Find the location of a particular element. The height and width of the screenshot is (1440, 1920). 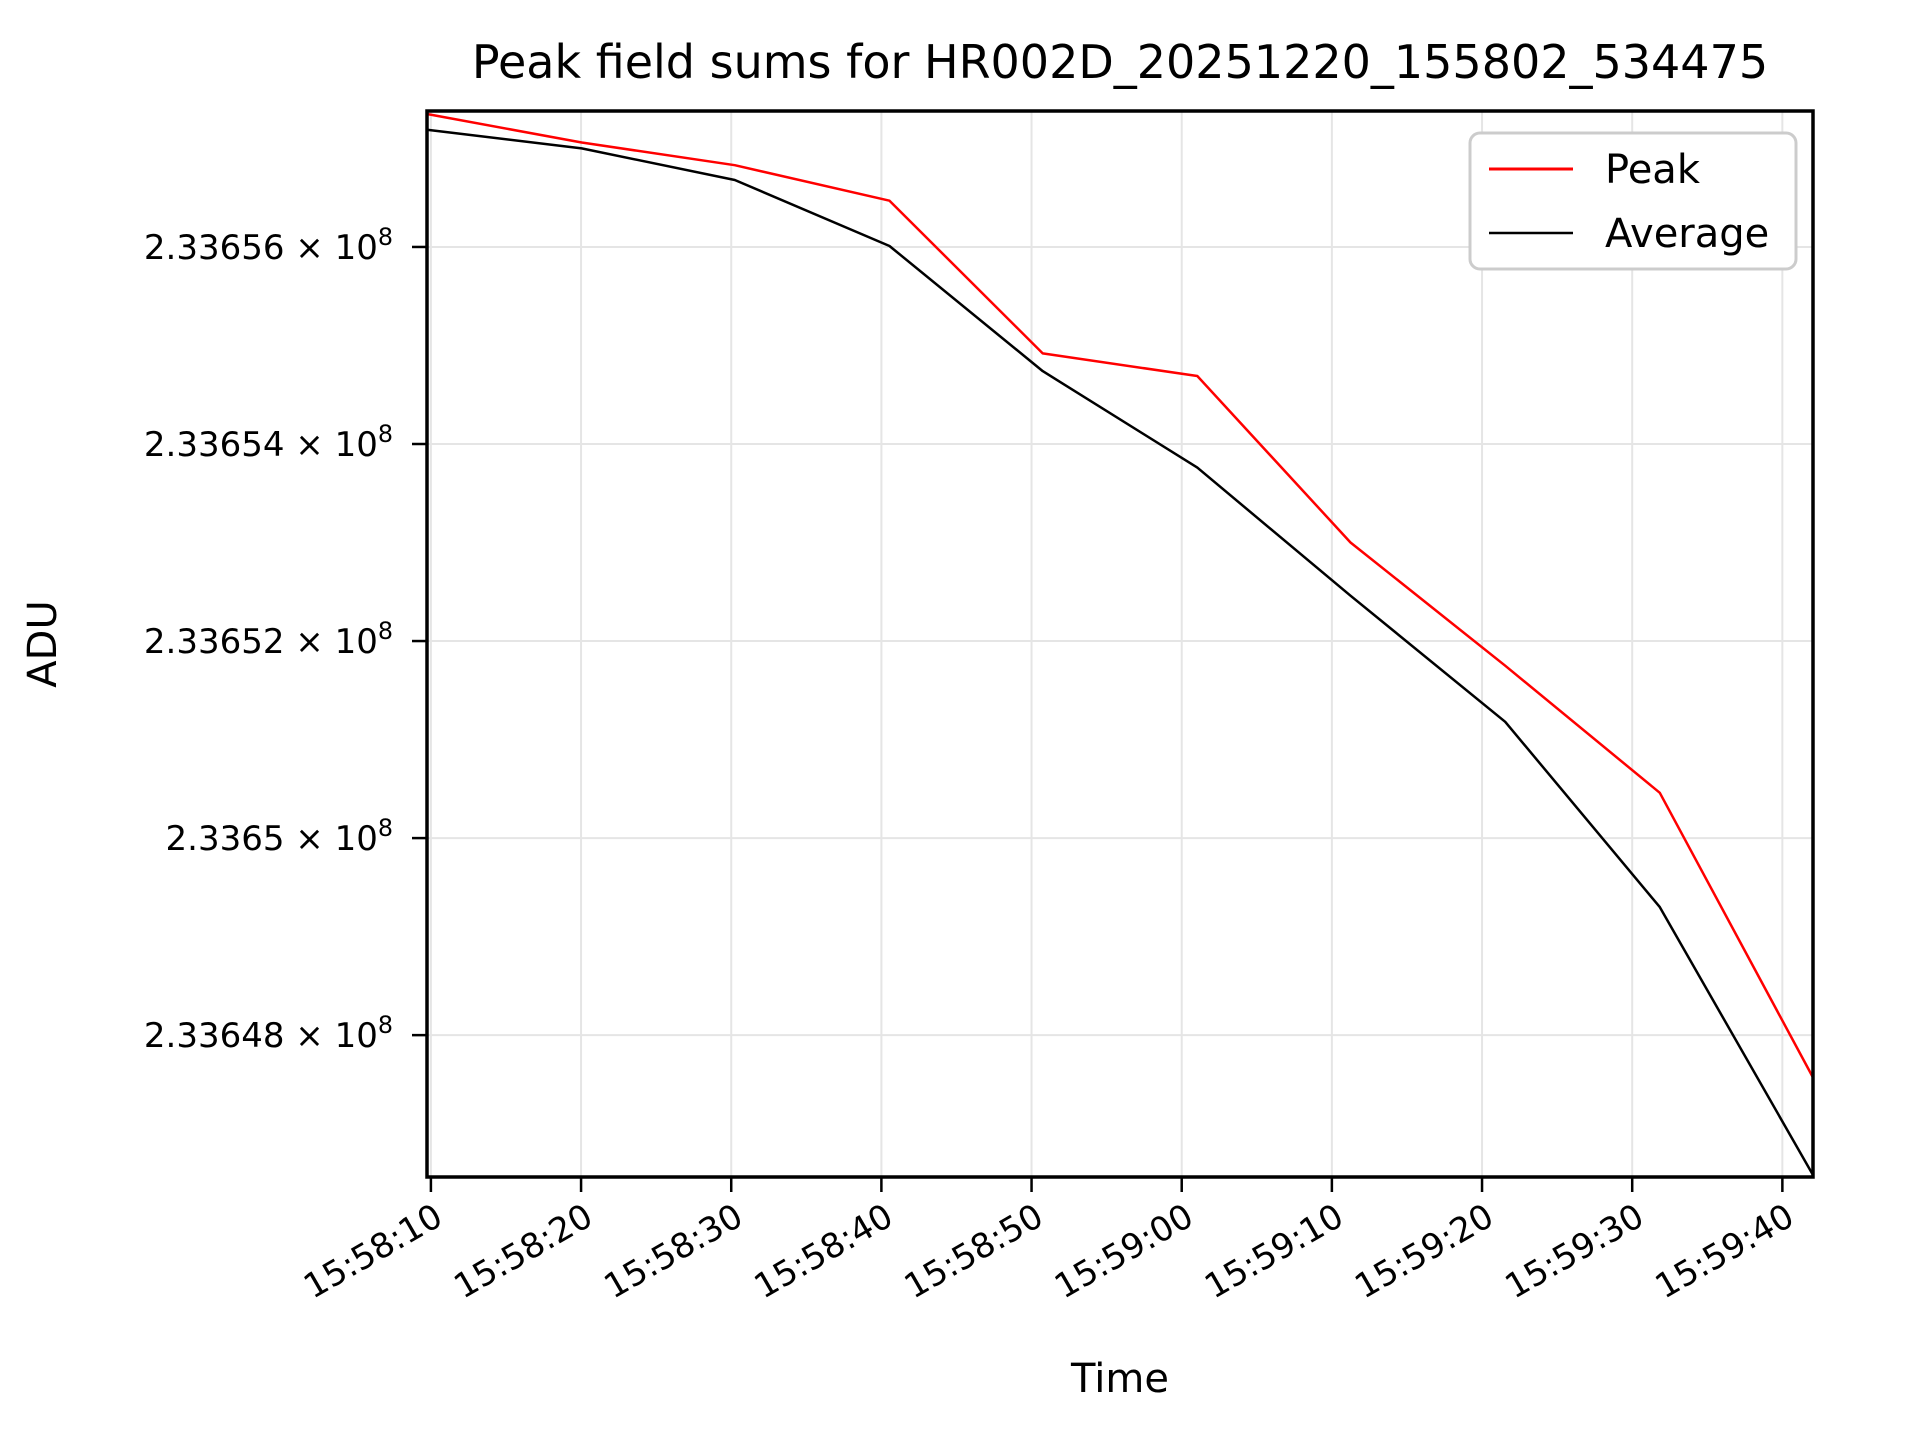

y-tick-label: 2.33656 × 108 is located at coordinates (268, 245).